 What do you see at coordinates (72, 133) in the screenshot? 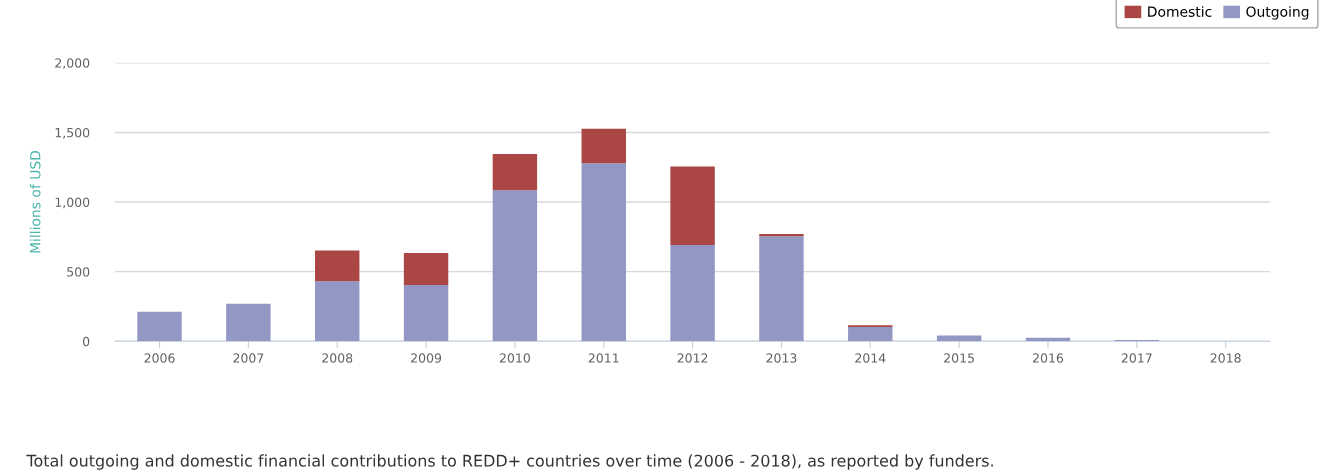
I see `y-tick-label: 1,500` at bounding box center [72, 133].